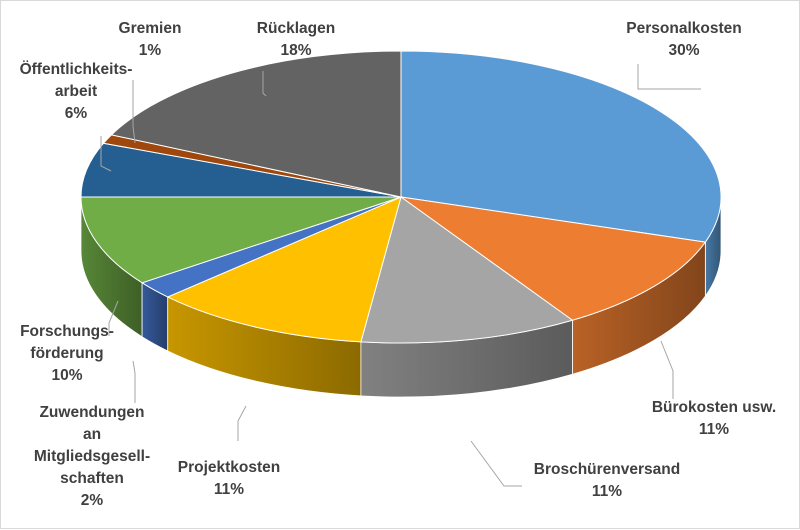  What do you see at coordinates (607, 469) in the screenshot?
I see `label-category-broschurenversand: Broschürenversand` at bounding box center [607, 469].